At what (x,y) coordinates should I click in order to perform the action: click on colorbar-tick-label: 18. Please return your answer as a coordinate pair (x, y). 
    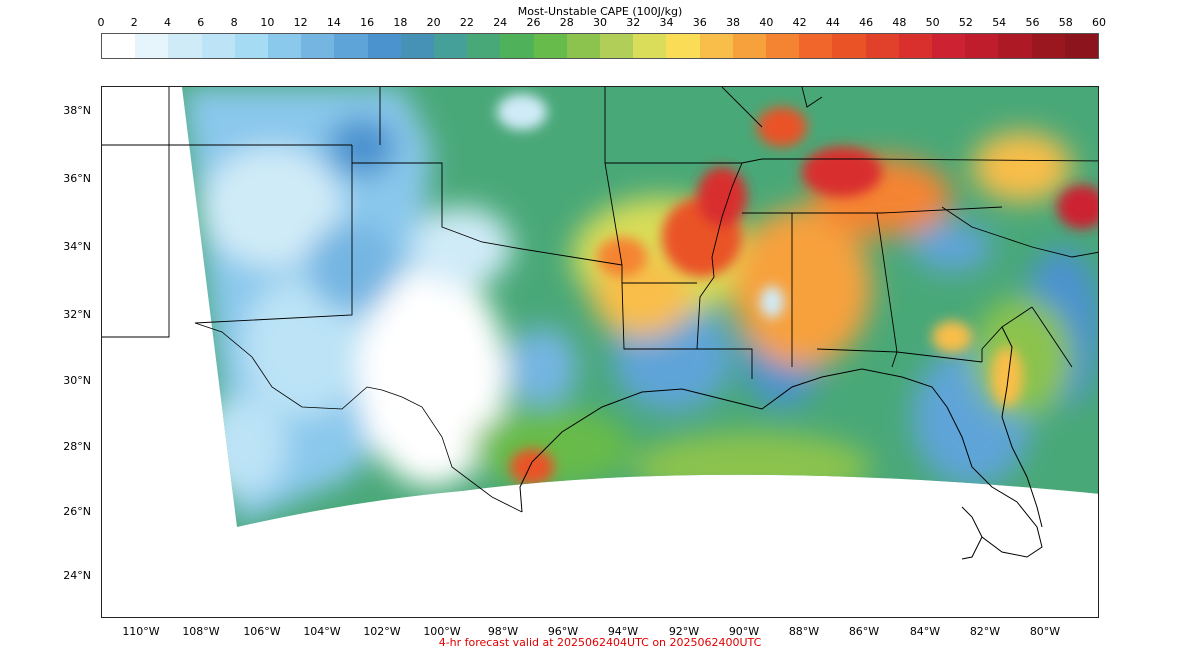
    Looking at the image, I should click on (400, 22).